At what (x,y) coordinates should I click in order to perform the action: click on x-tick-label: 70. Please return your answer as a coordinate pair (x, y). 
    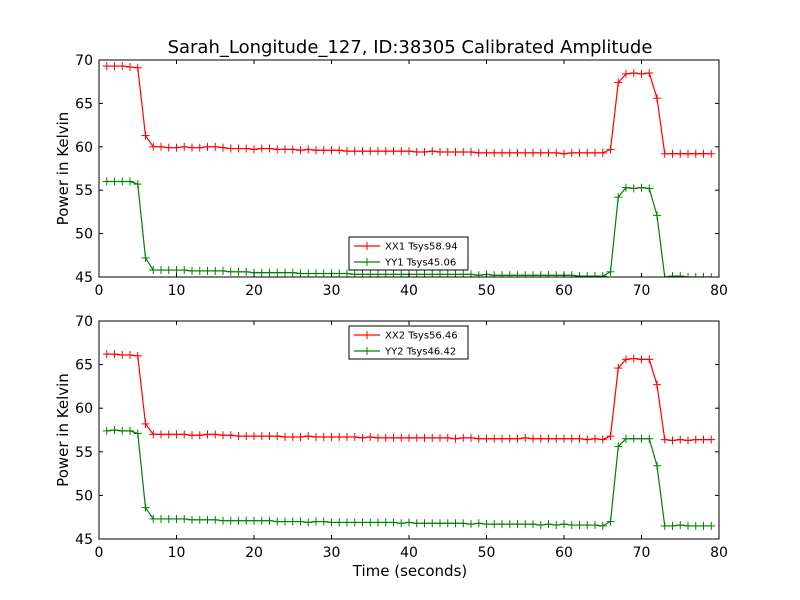
    Looking at the image, I should click on (642, 553).